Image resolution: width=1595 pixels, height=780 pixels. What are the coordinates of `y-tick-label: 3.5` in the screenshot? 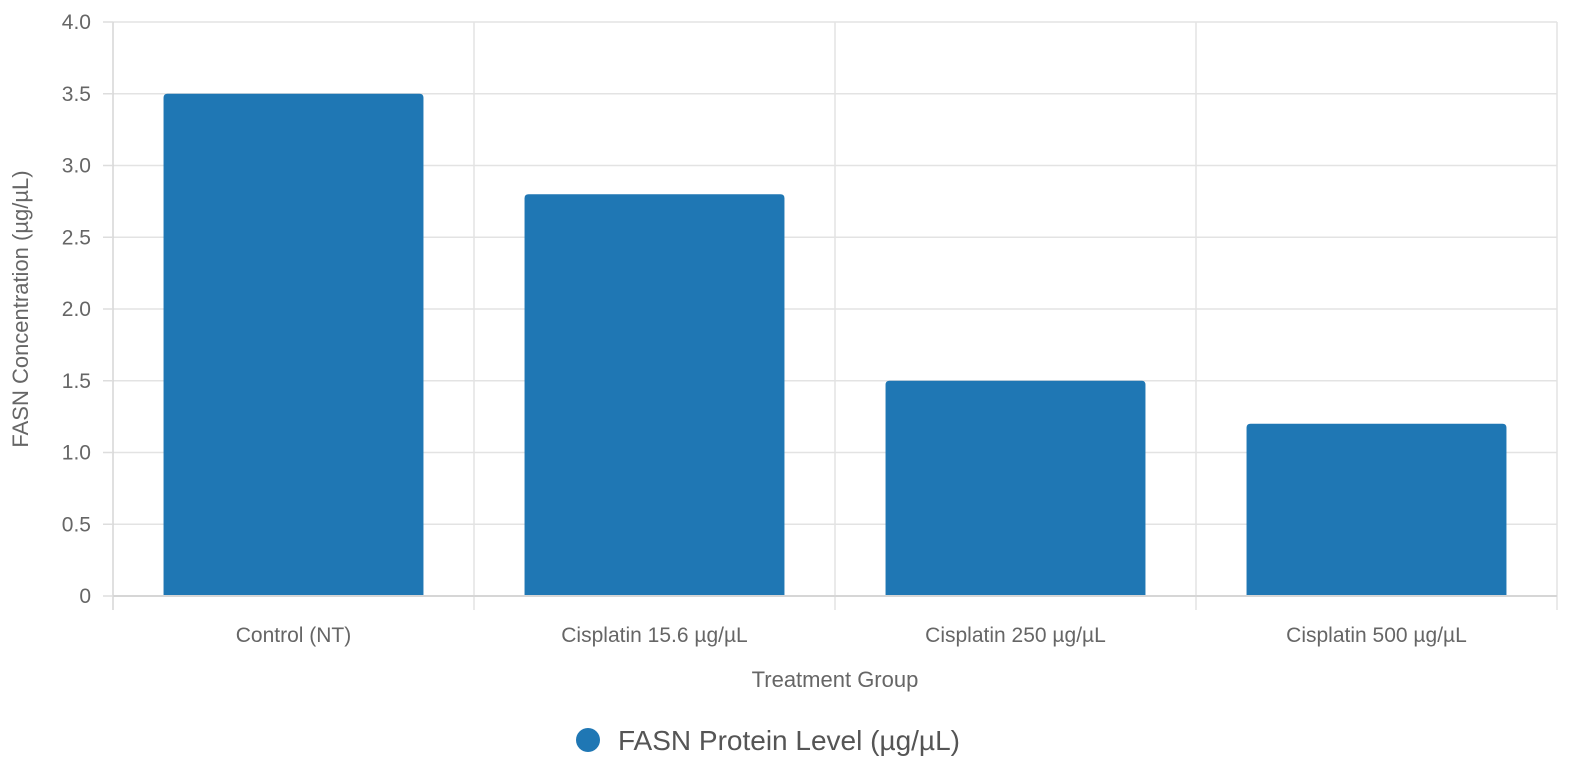 It's located at (76, 94).